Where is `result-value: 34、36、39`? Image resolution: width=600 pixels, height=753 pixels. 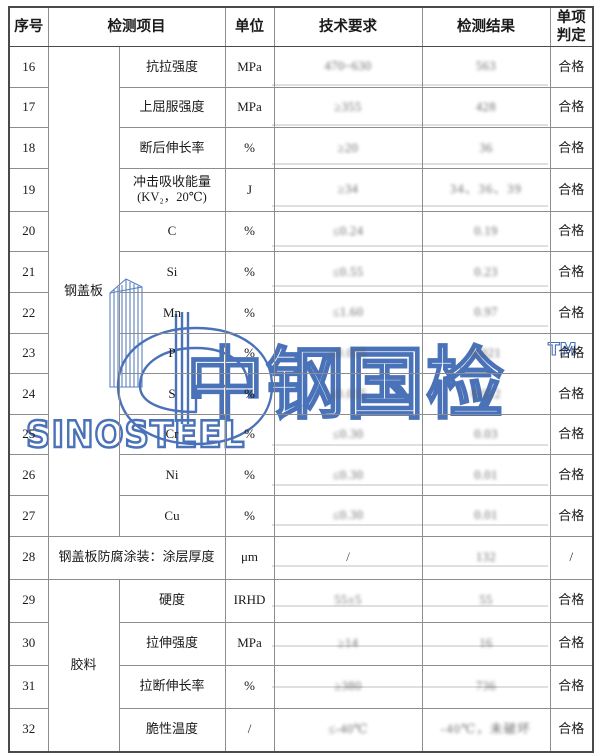
result-value: 34、36、39 is located at coordinates (486, 189).